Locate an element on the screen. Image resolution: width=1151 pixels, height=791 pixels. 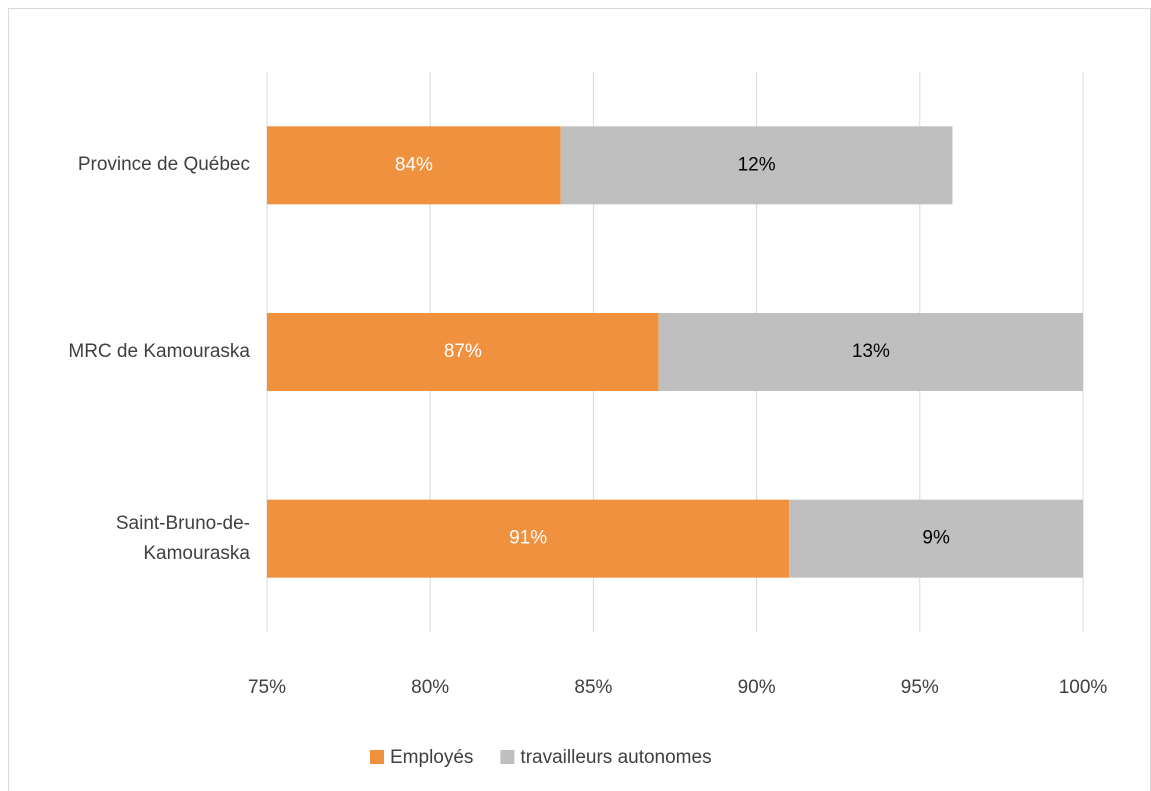
x-tick-label: 80% is located at coordinates (430, 687).